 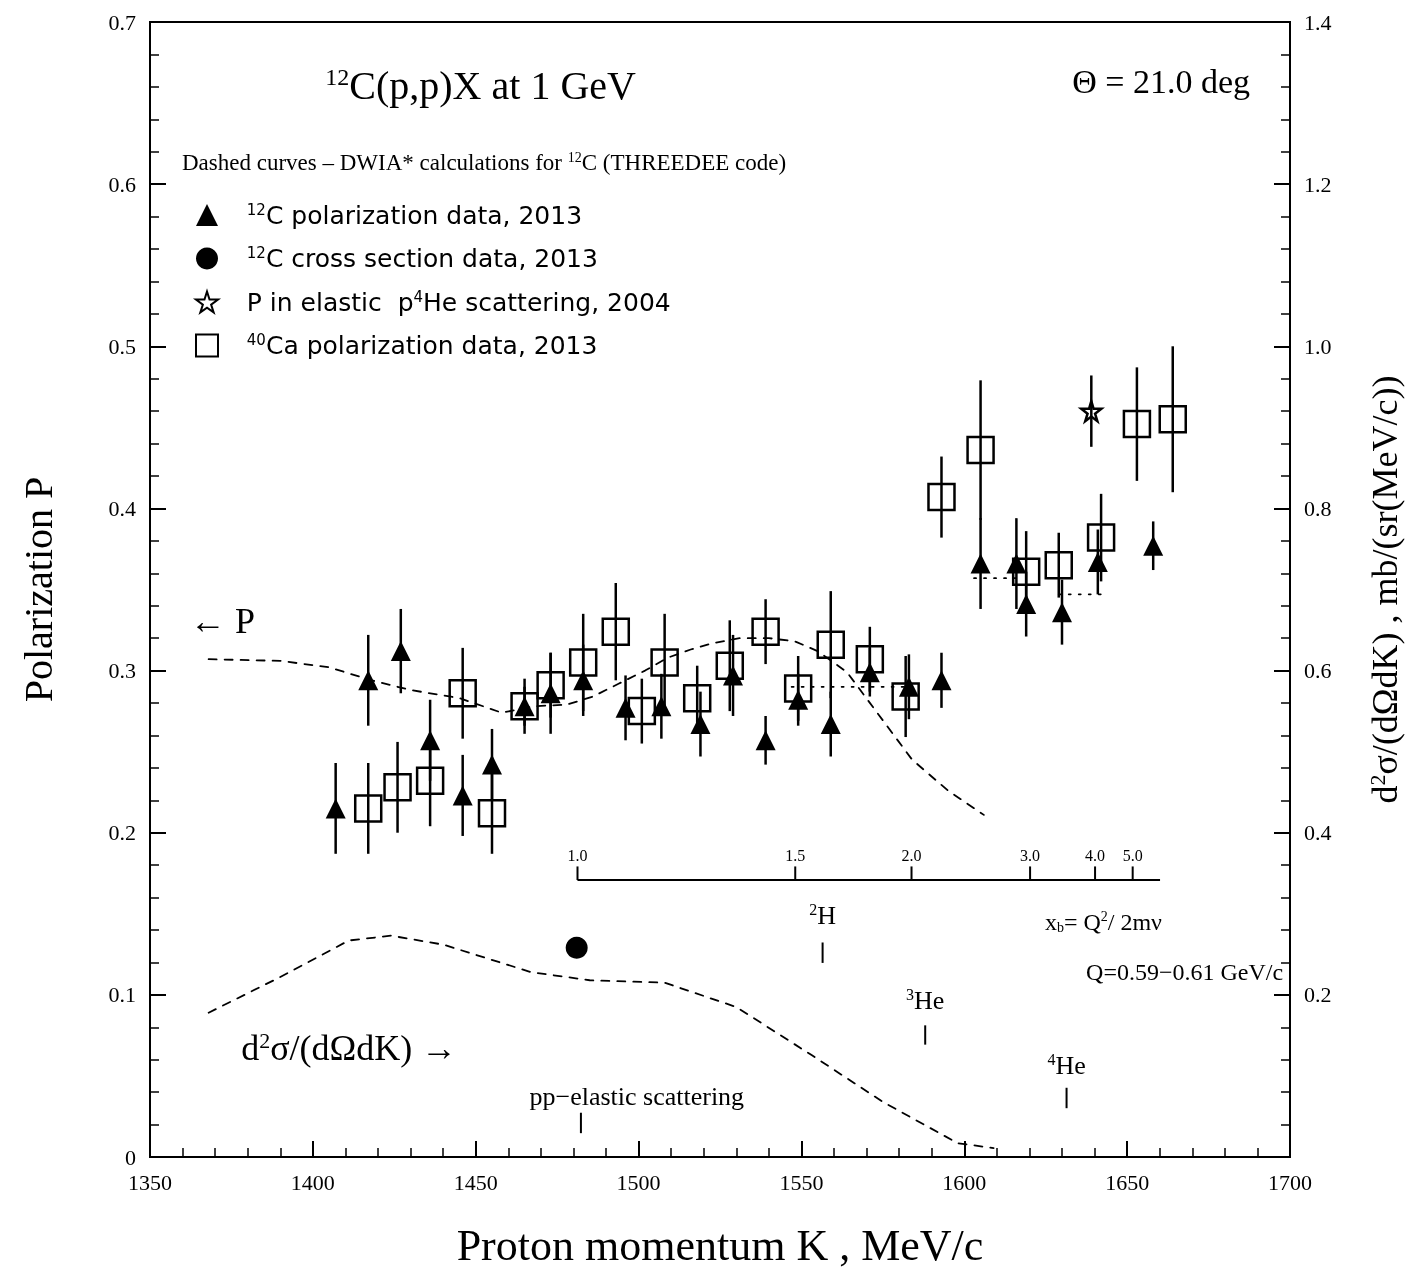 I want to click on y-tick-label: 0, so click(x=130, y=1157).